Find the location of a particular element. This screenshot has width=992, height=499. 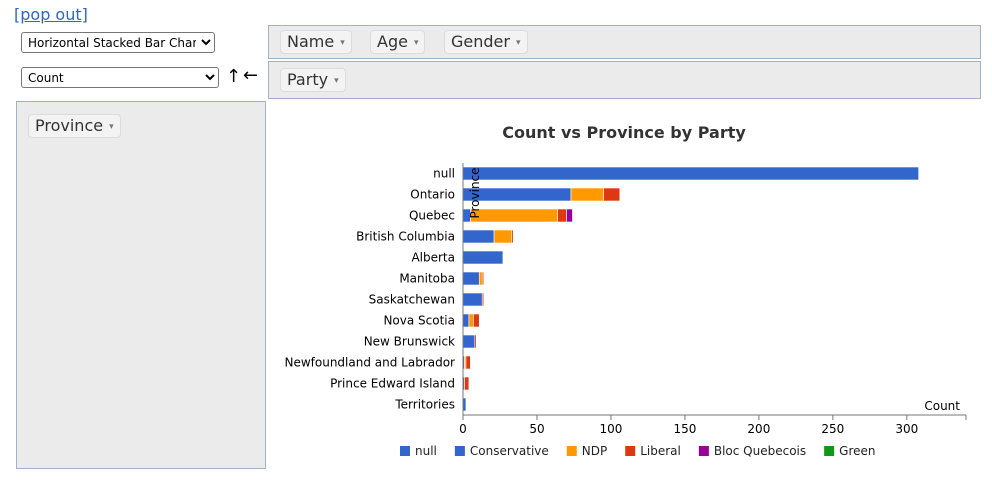

renderer-select: Horizontal Stacked Bar Chart is located at coordinates (118, 42).